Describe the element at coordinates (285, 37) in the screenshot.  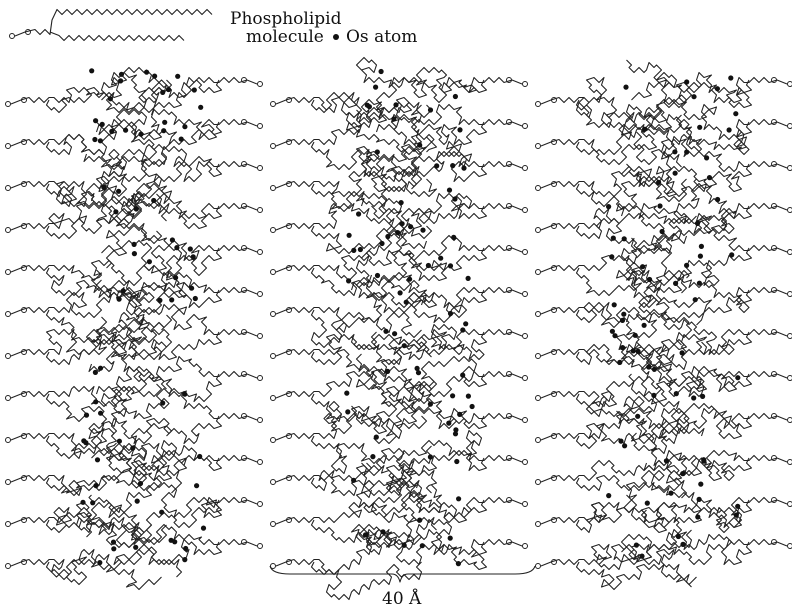
I see `legend-molecule-label: molecule` at that location.